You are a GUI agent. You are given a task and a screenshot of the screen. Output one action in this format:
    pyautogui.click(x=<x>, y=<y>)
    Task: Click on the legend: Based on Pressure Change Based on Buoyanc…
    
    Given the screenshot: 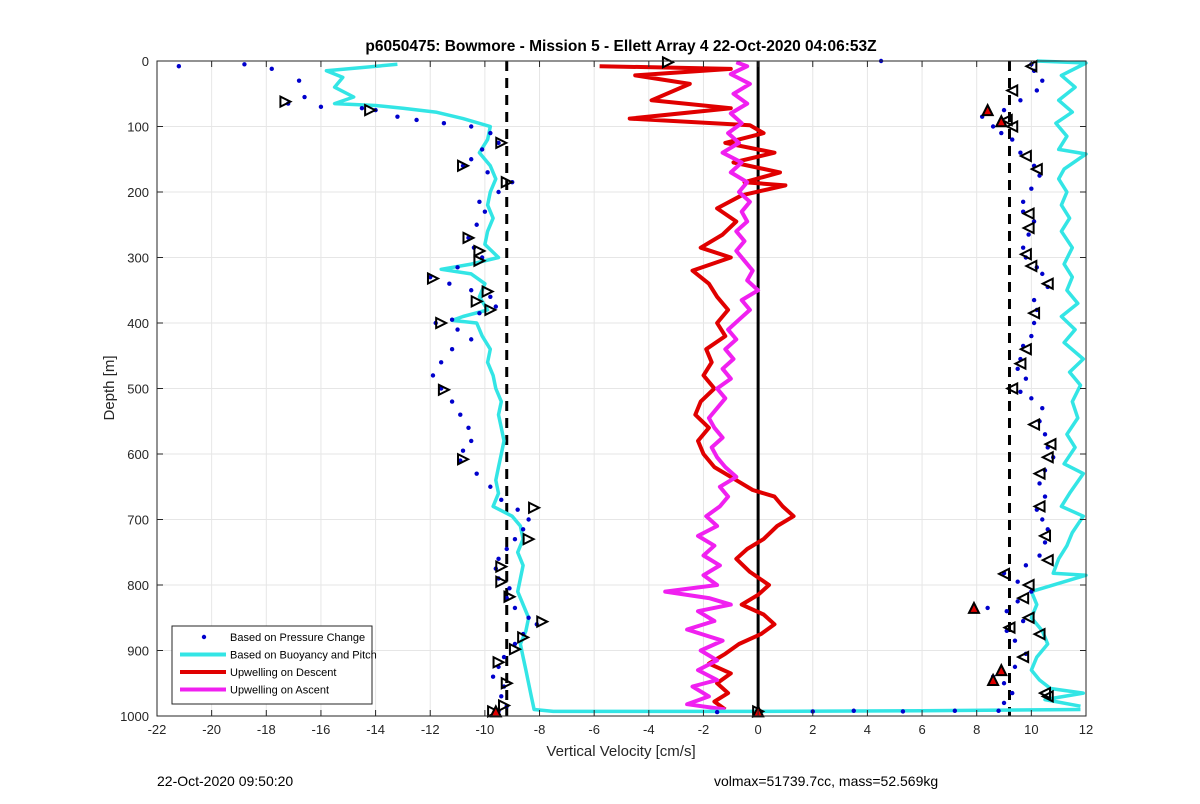 What is the action you would take?
    pyautogui.click(x=274, y=665)
    